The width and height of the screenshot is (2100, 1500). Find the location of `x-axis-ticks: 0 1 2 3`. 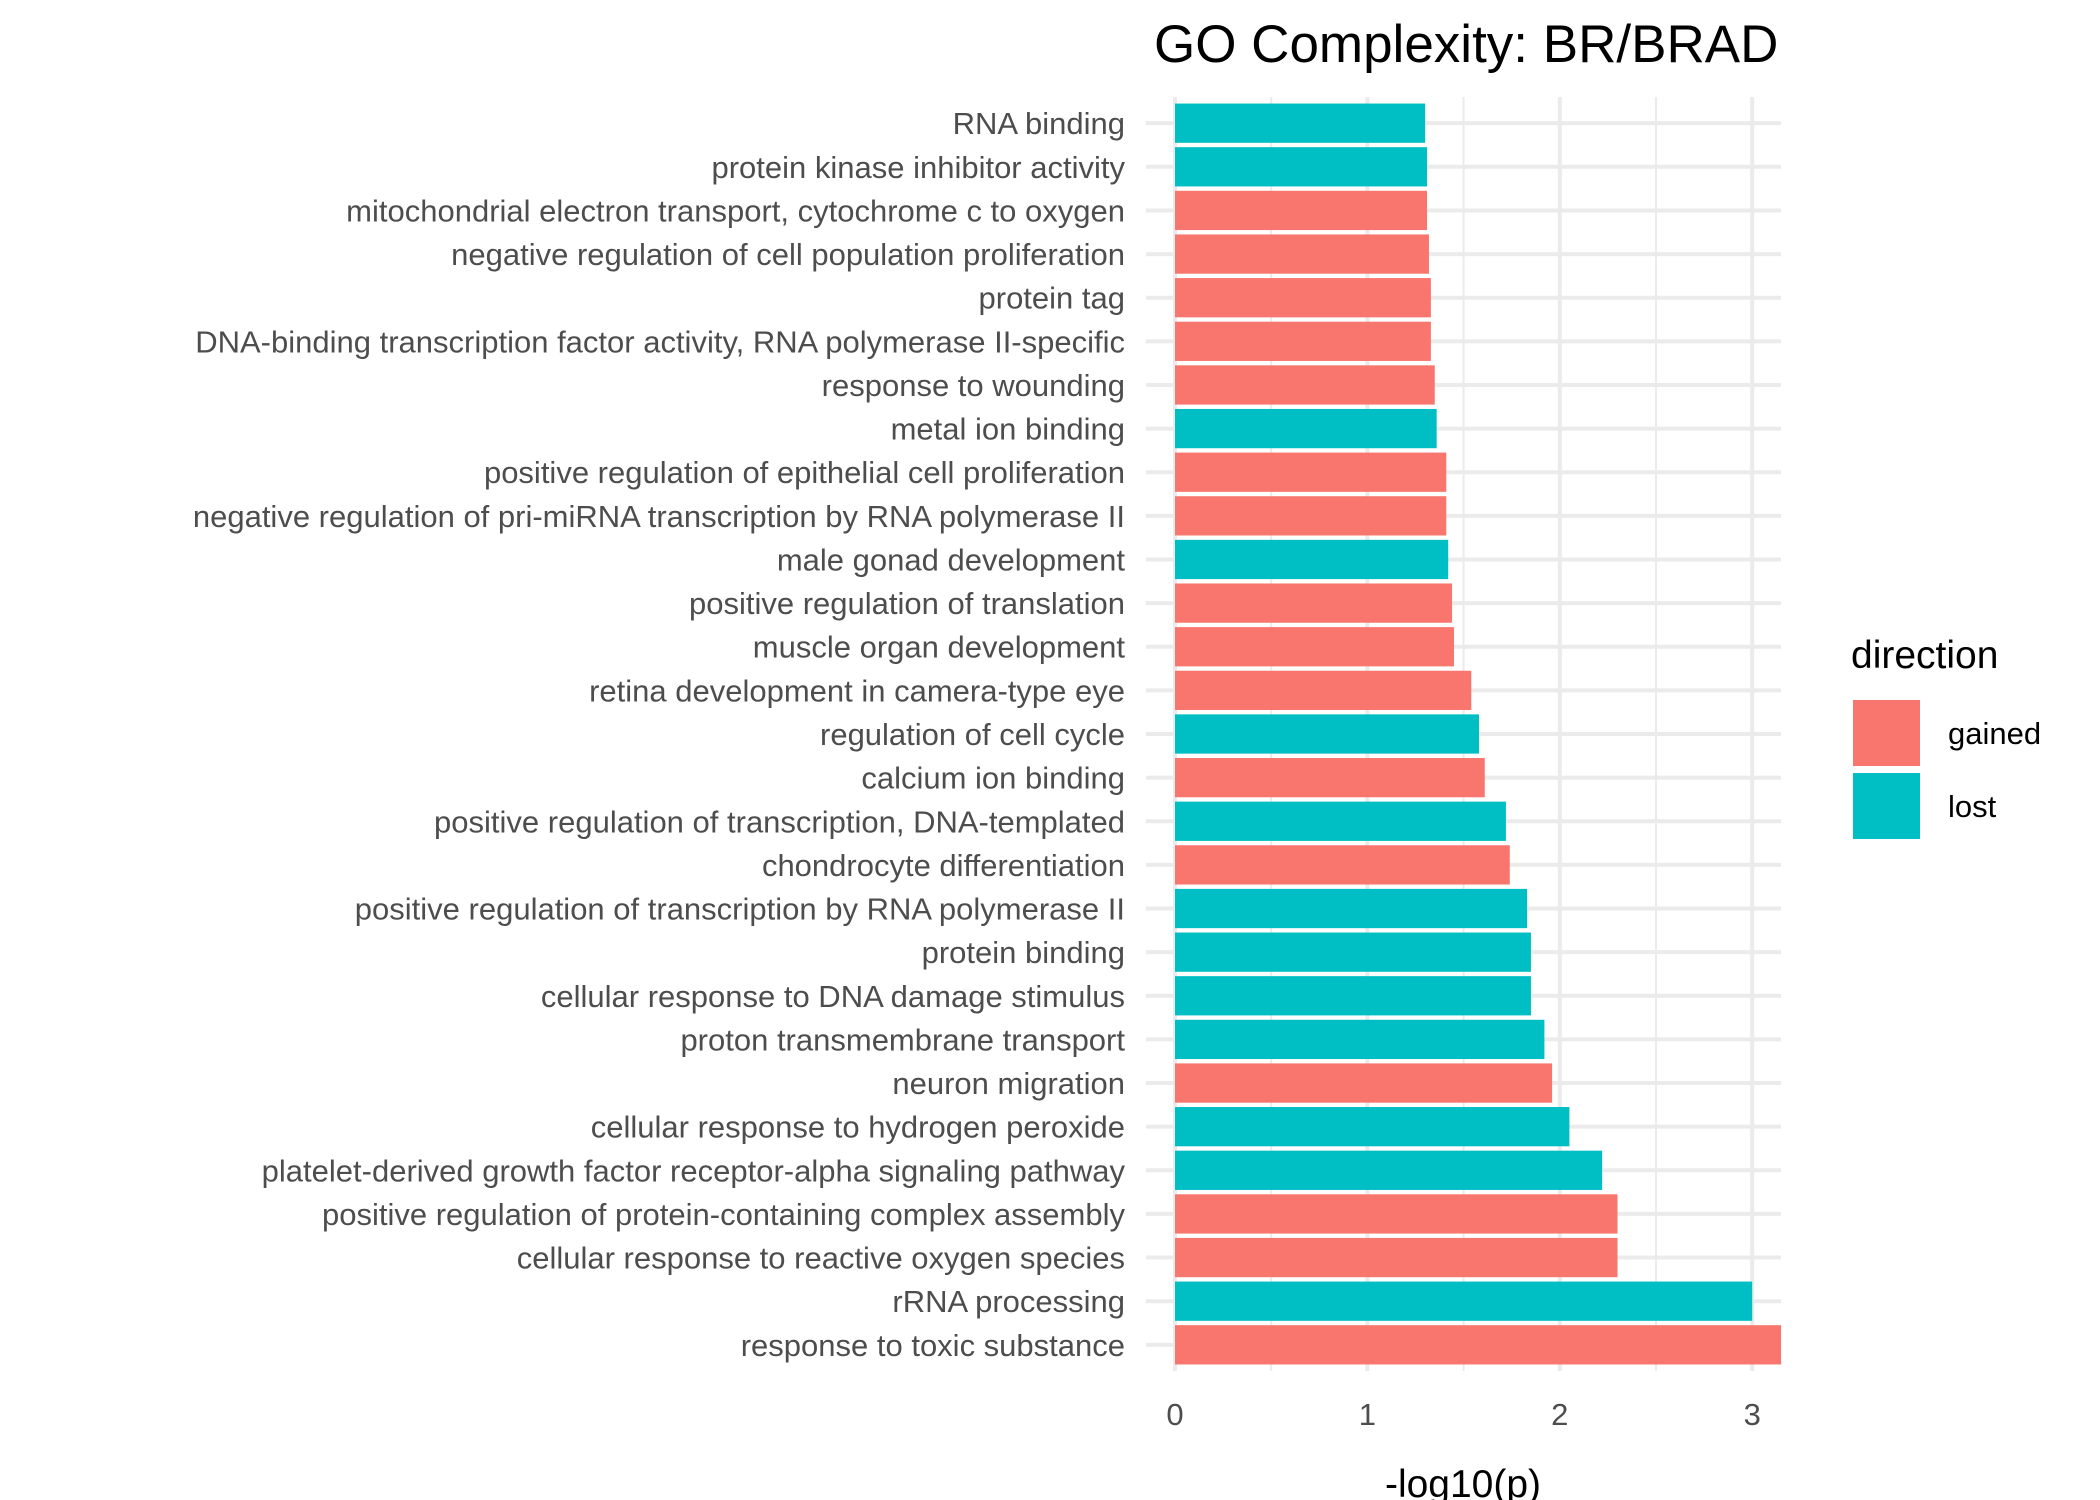

x-axis-ticks: 0 1 2 3 is located at coordinates (1463, 1414).